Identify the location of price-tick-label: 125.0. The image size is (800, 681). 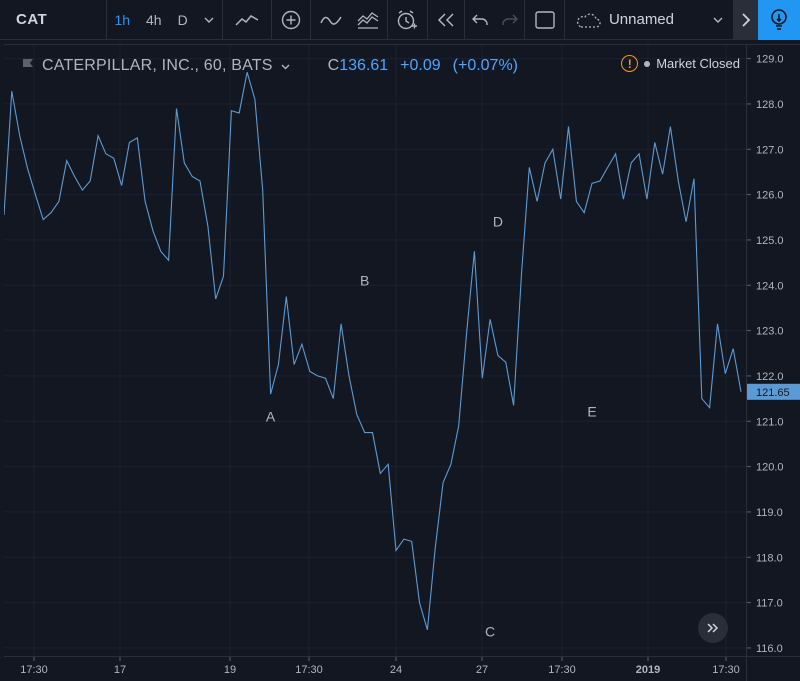
(770, 241).